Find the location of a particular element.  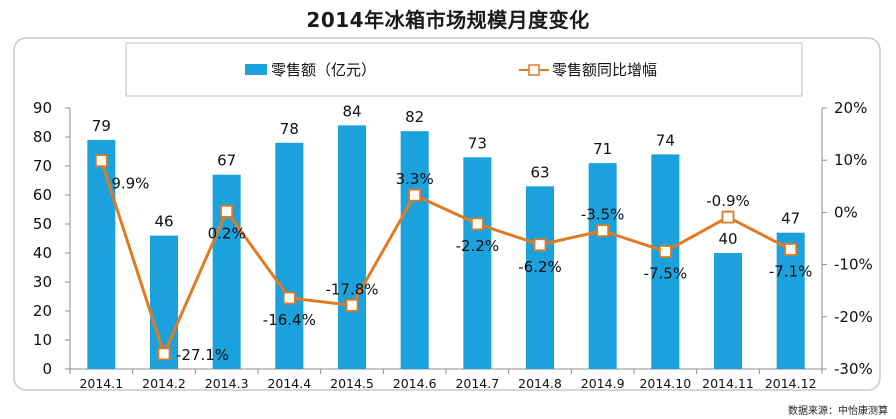

growth-value-label: 0.2% is located at coordinates (227, 233).